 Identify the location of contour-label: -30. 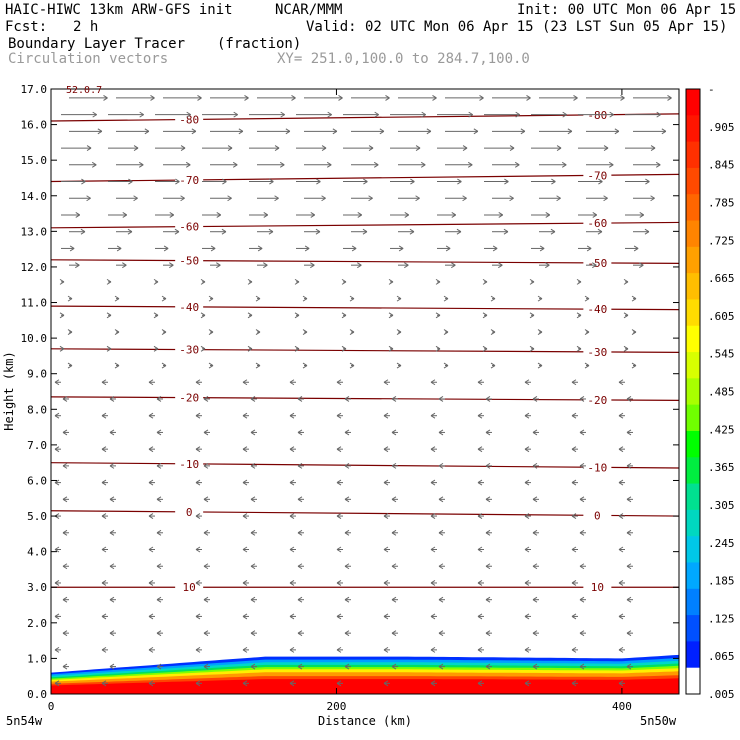
(189, 350).